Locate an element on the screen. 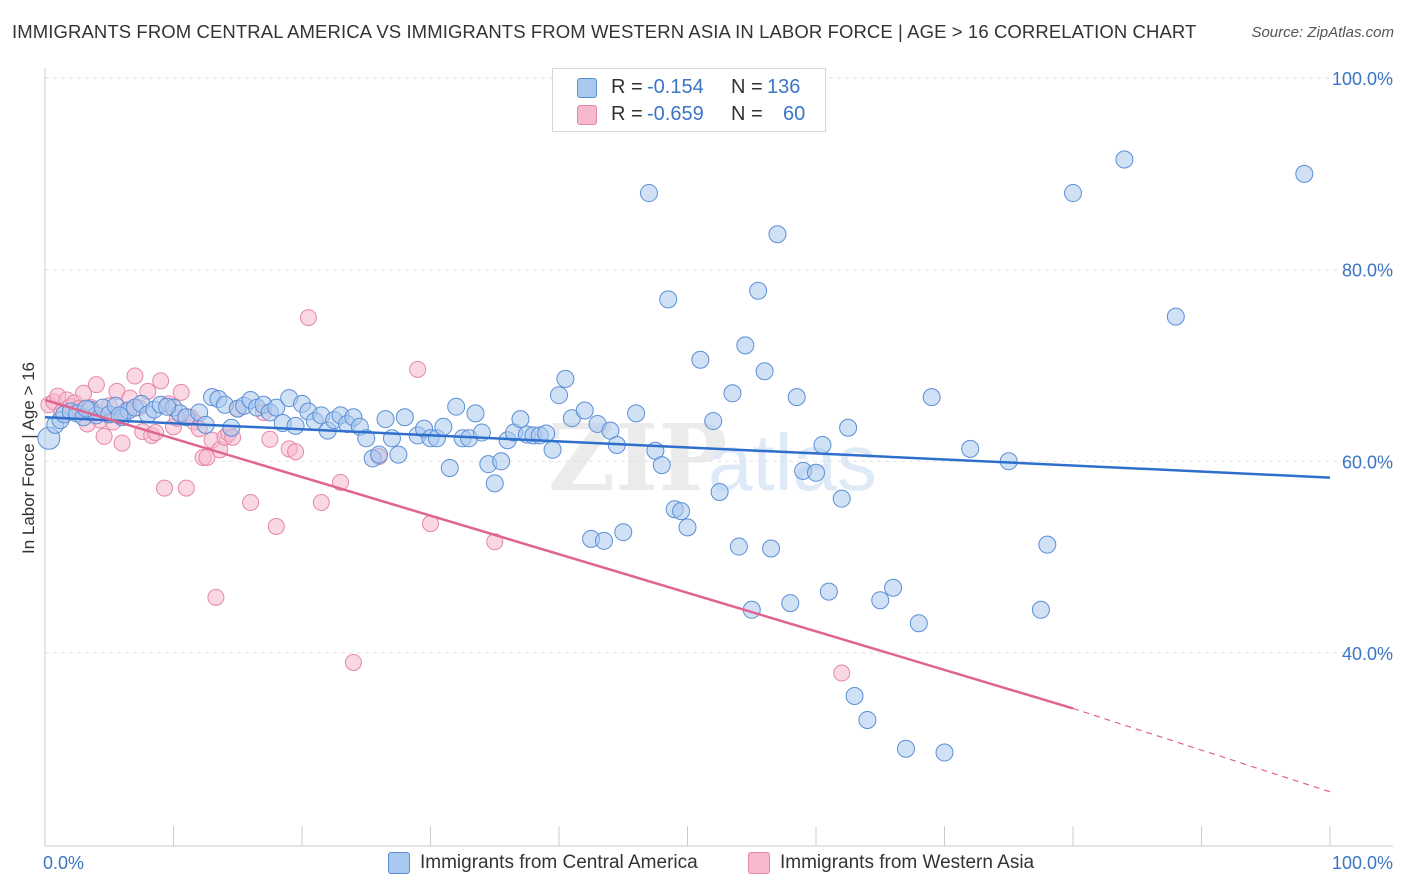 The width and height of the screenshot is (1406, 892). y-tick-label: 60.0% is located at coordinates (1367, 462).